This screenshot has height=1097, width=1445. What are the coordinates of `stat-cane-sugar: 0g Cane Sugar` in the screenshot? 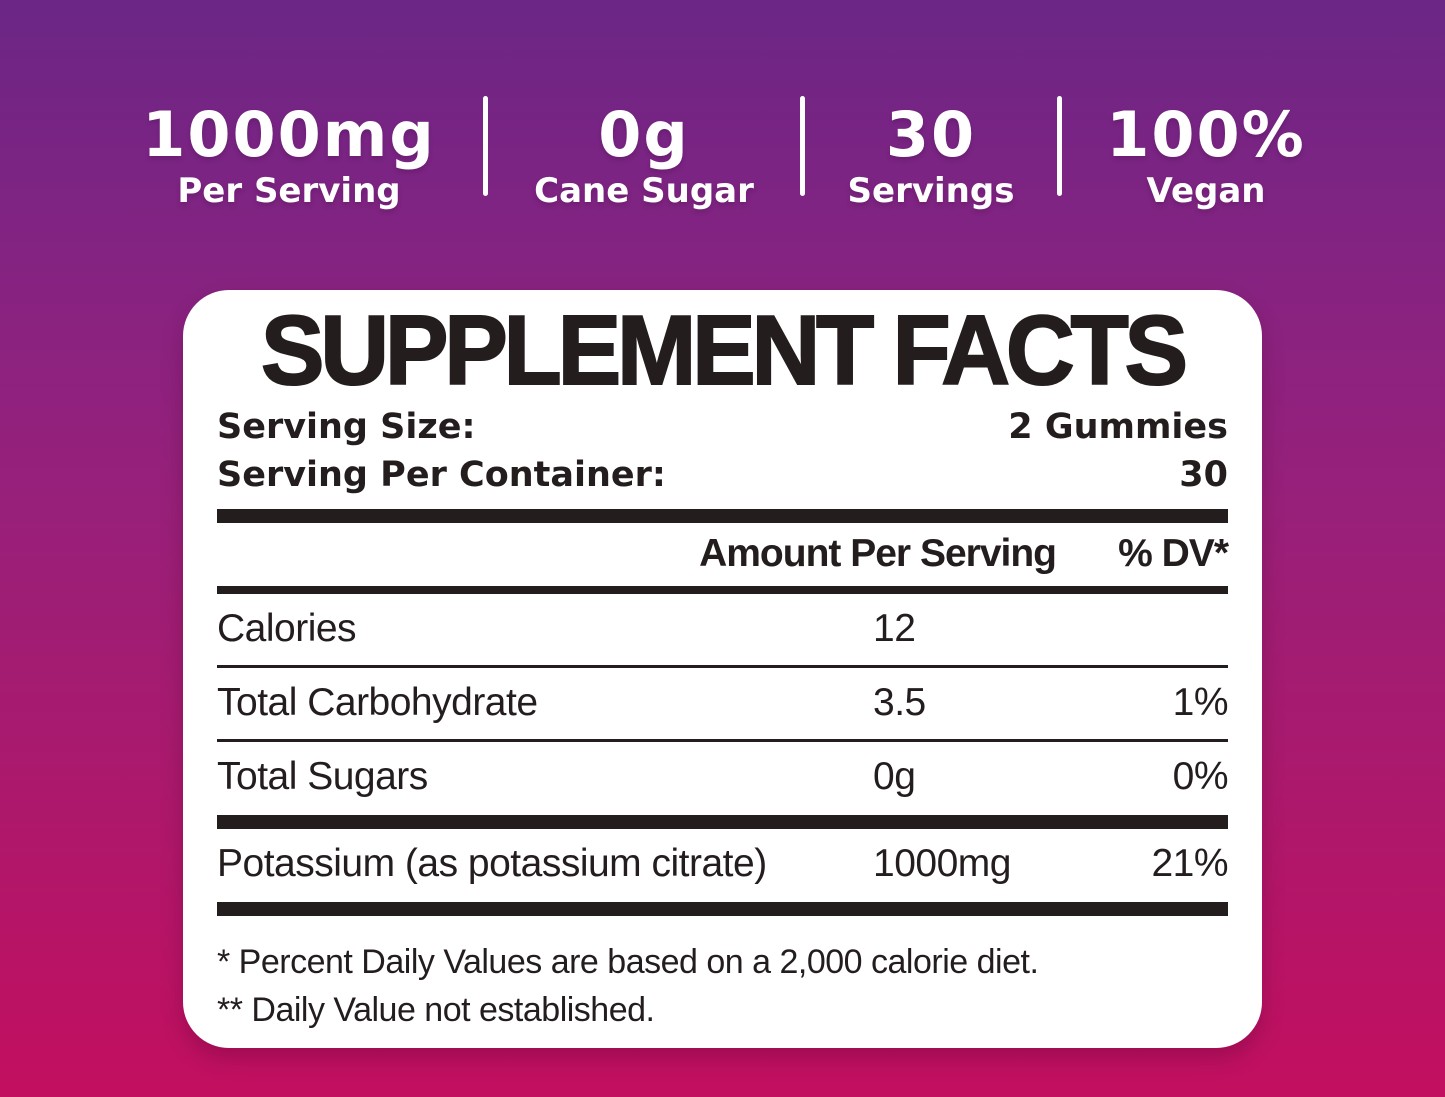 It's located at (644, 147).